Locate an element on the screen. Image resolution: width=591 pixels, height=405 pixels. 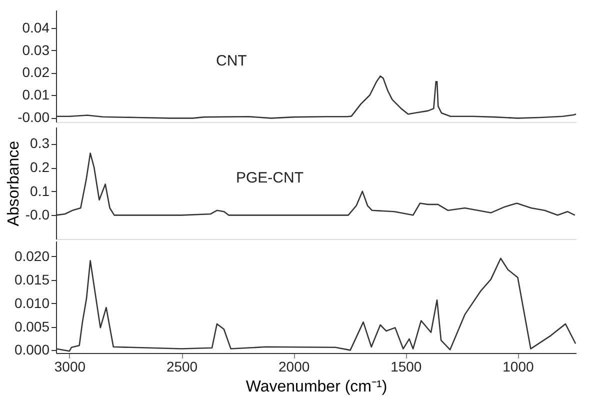
y-axis-title: Absorbance is located at coordinates (13, 183).